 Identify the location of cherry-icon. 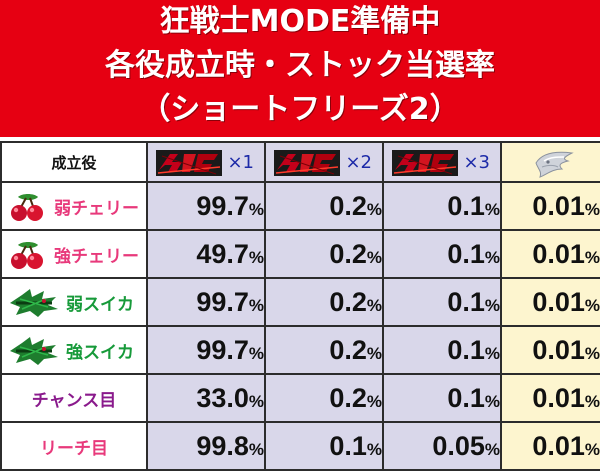
(27, 255).